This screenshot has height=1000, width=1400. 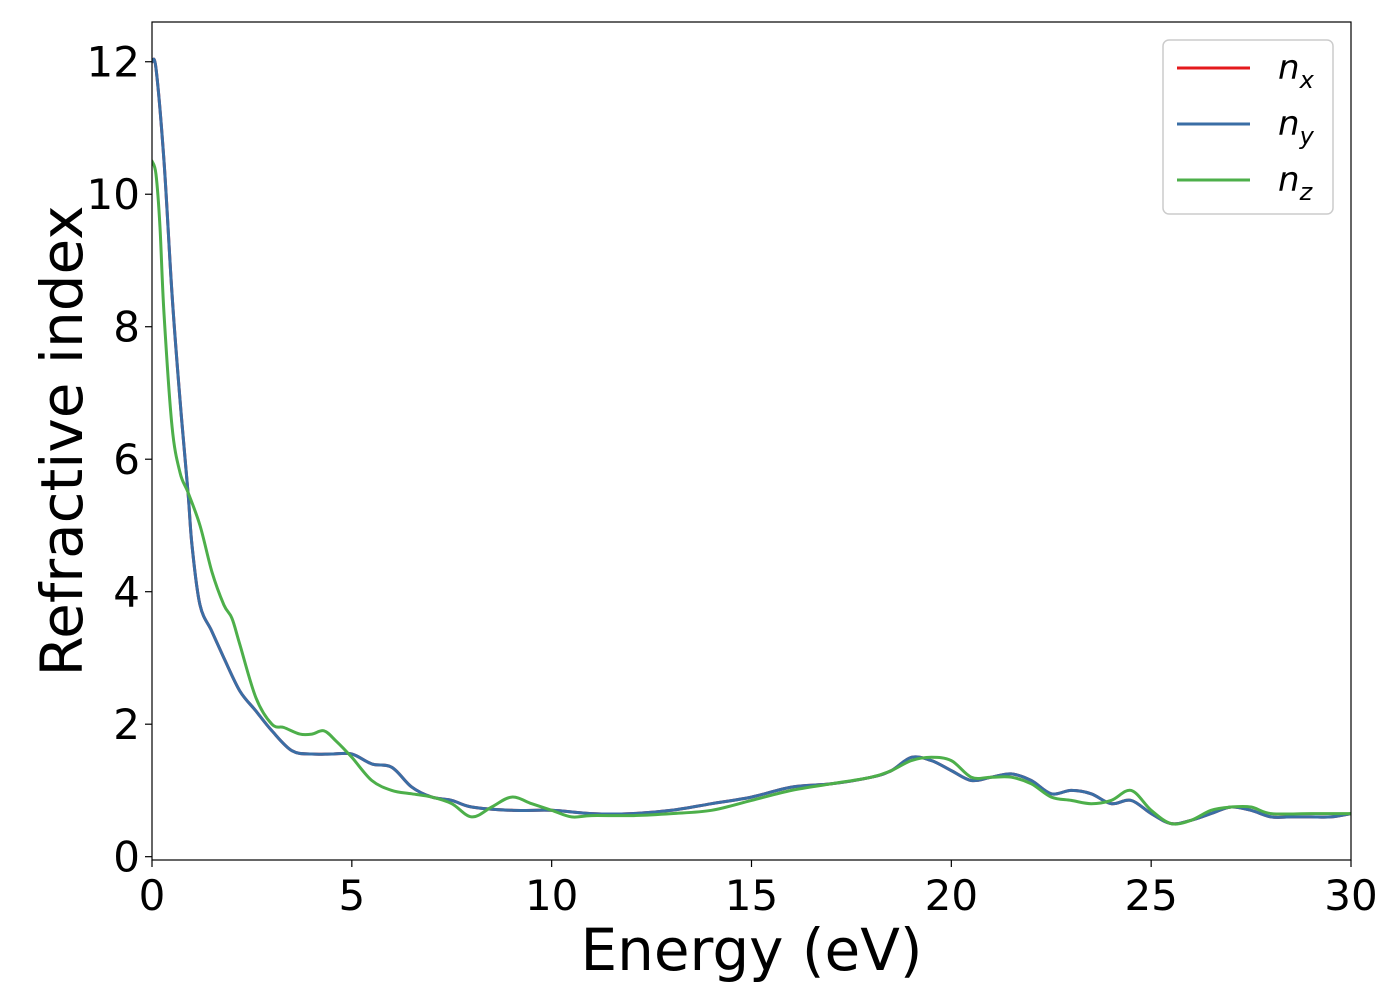 What do you see at coordinates (126, 724) in the screenshot?
I see `y-tick-label: 2` at bounding box center [126, 724].